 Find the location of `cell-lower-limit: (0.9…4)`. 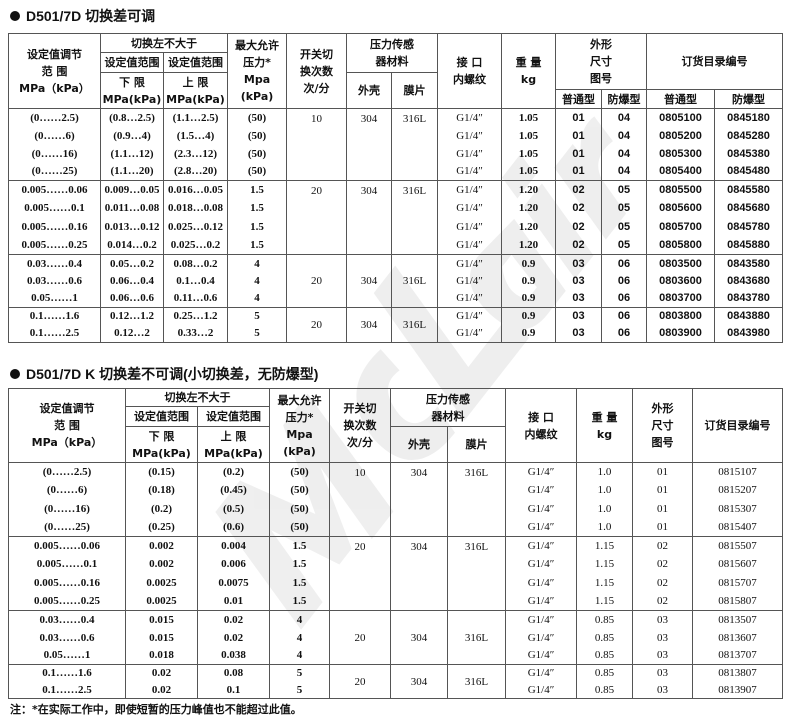

cell-lower-limit: (0.9…4) is located at coordinates (132, 135).